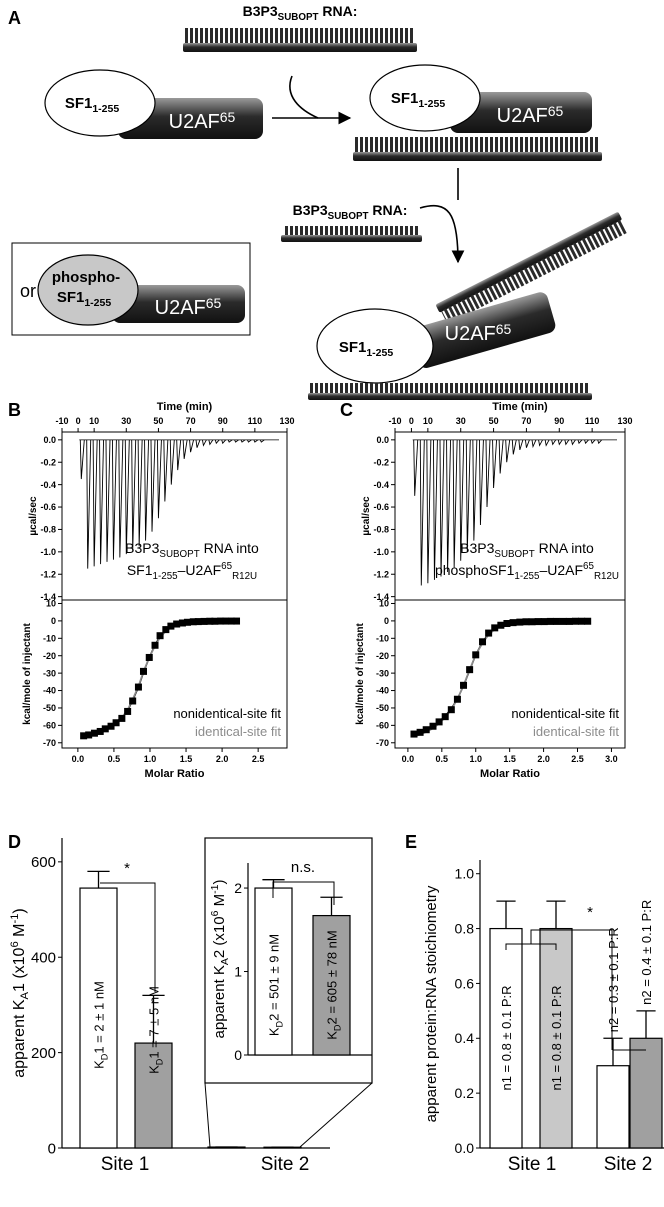  What do you see at coordinates (99, 1064) in the screenshot?
I see `text-part: K` at bounding box center [99, 1064].